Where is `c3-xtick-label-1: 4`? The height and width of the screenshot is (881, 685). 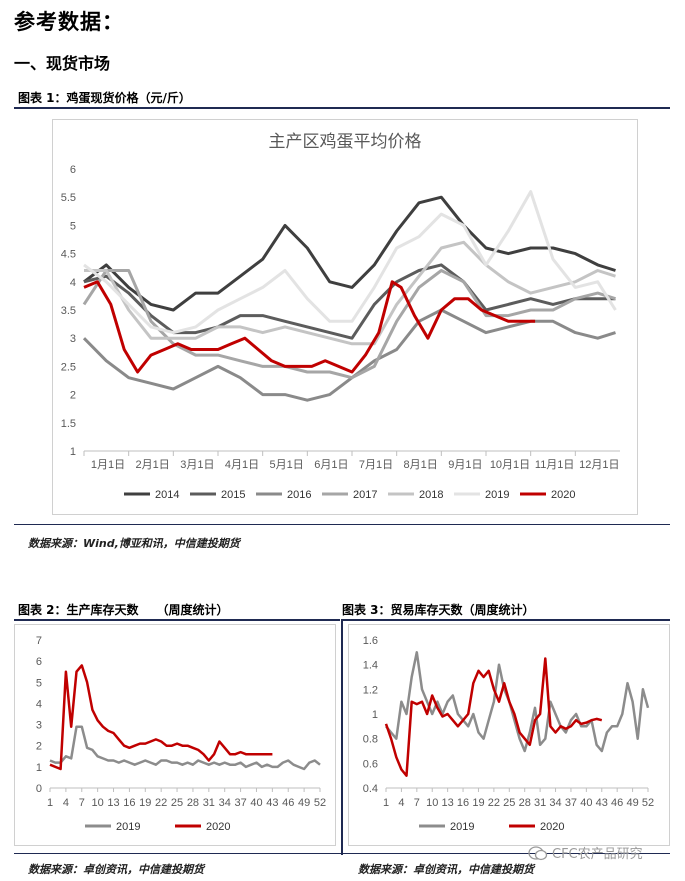
c3-xtick-label-1: 4 is located at coordinates (401, 803).